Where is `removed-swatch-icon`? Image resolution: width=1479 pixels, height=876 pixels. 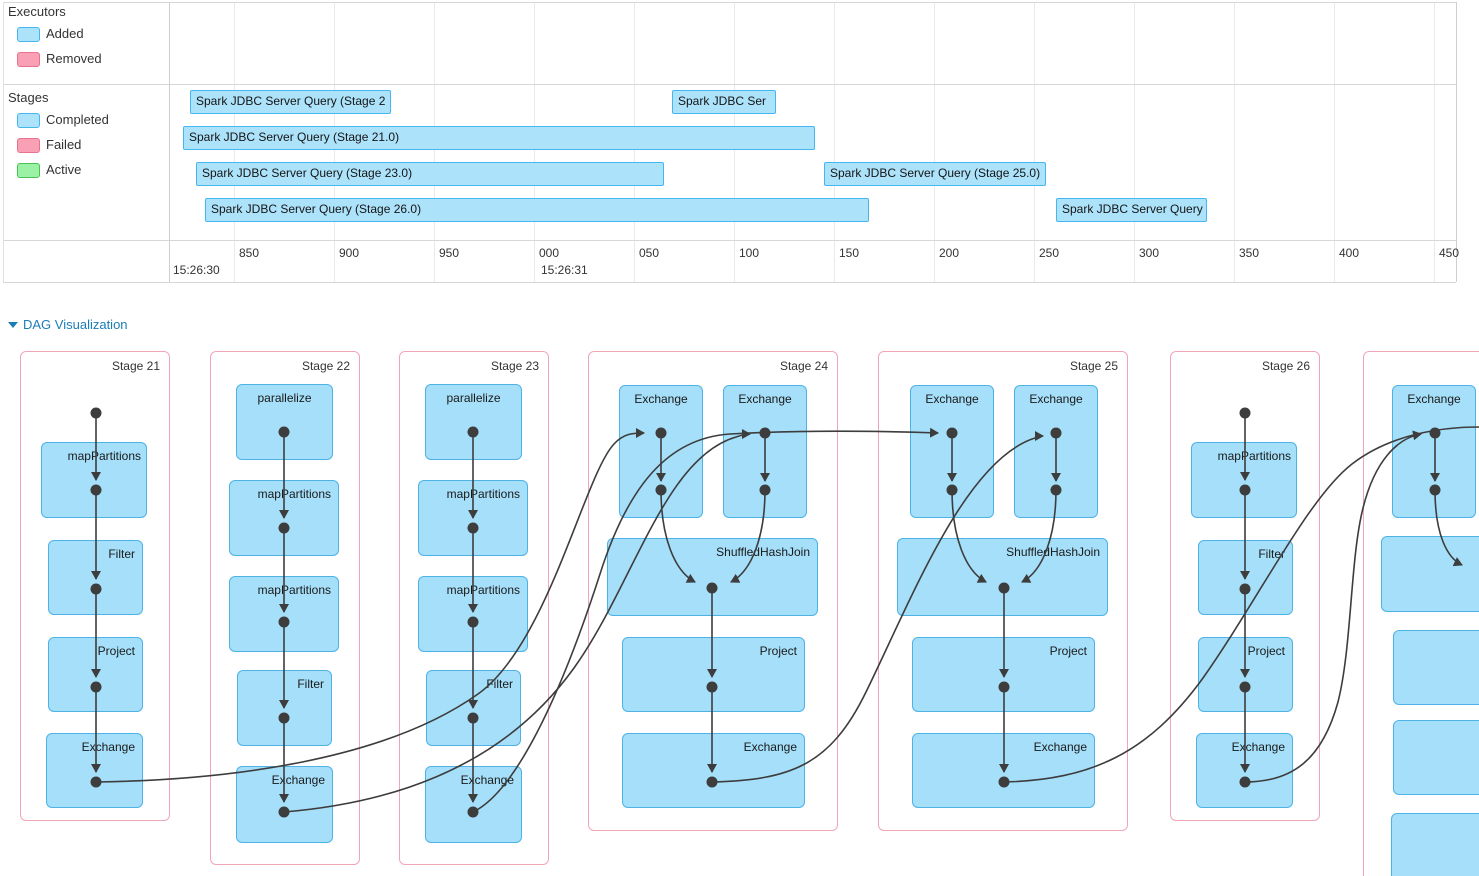 removed-swatch-icon is located at coordinates (28, 59).